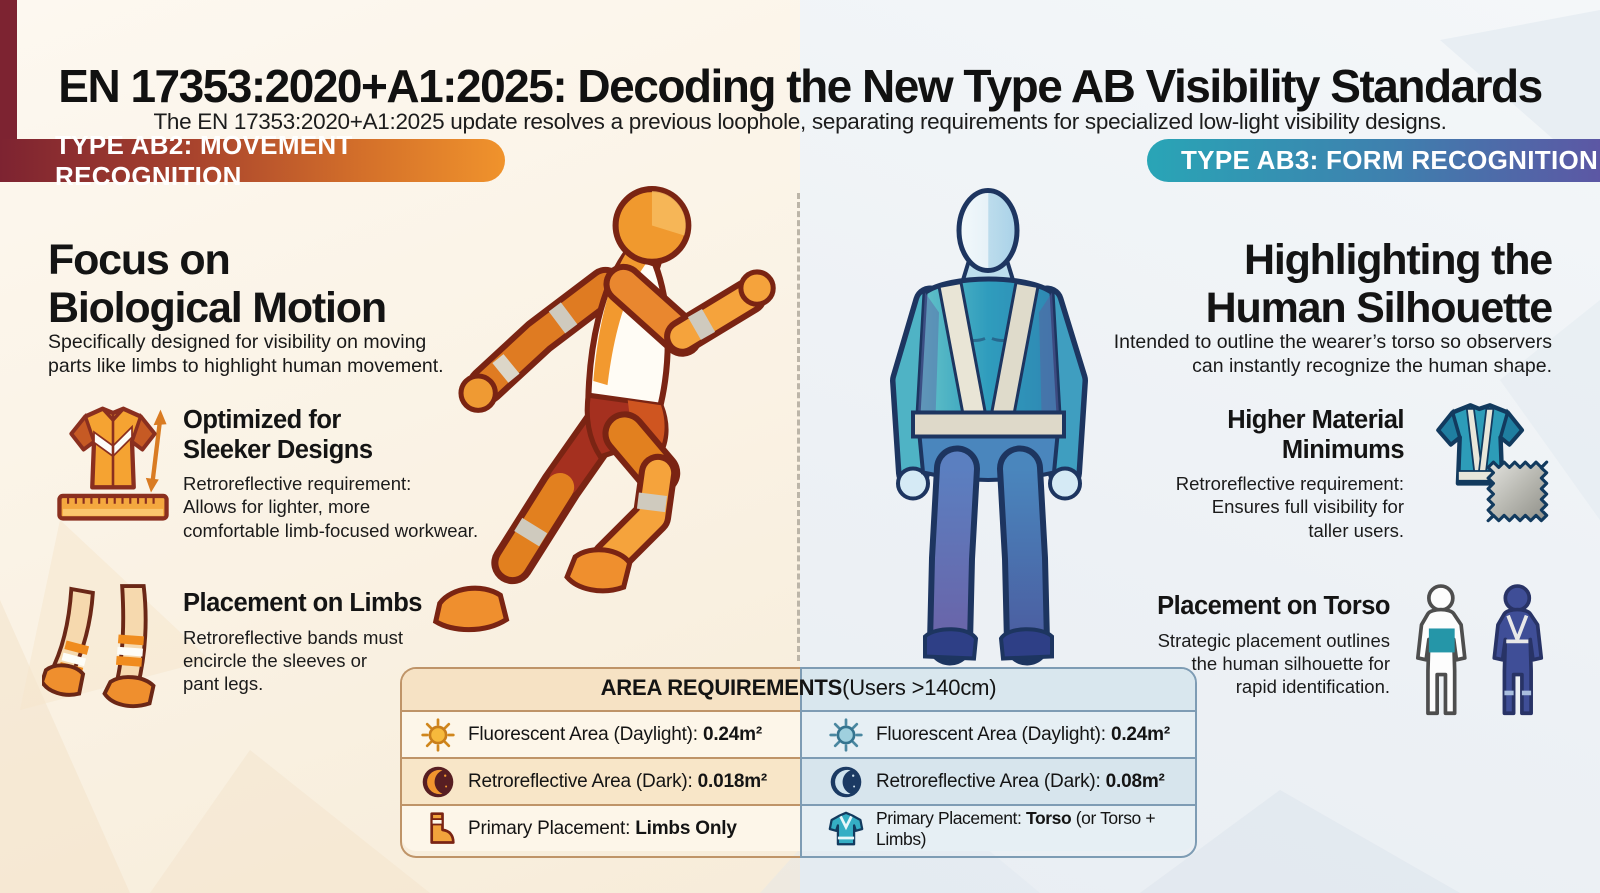 The image size is (1600, 893). What do you see at coordinates (204, 160) in the screenshot?
I see `type-ab2-banner-label: TYPE AB2: MOVEMENT RECOGNITION` at bounding box center [204, 160].